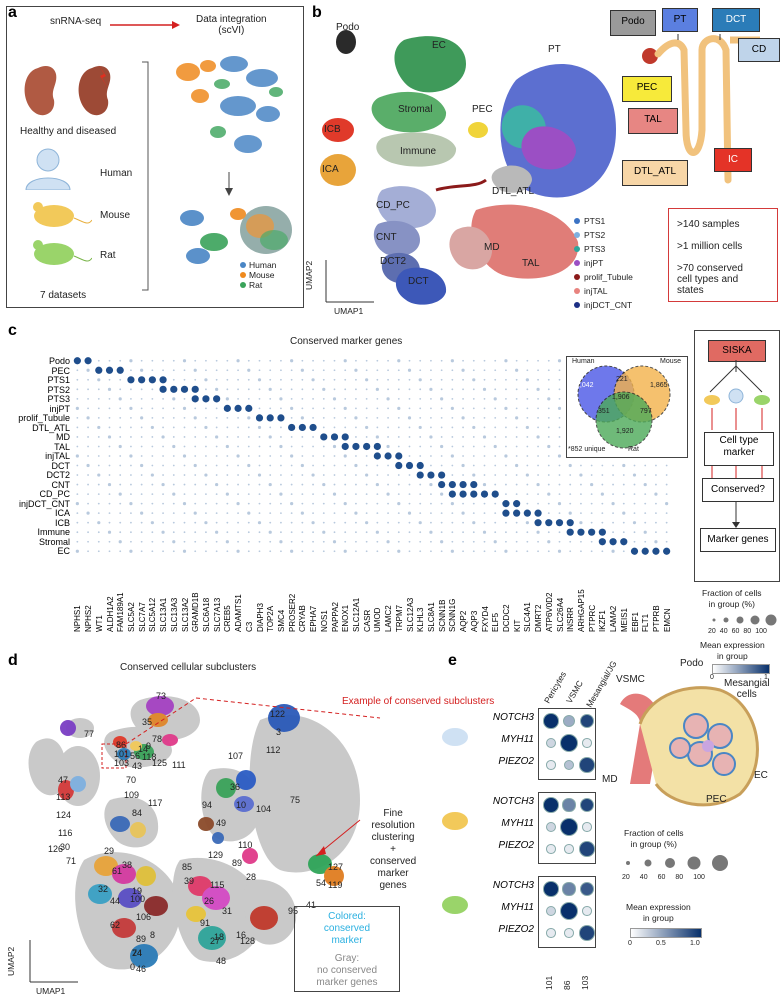 Image resolution: width=782 pixels, height=1000 pixels. Describe the element at coordinates (716, 799) in the screenshot. I see `diagram-pec: PEC` at that location.